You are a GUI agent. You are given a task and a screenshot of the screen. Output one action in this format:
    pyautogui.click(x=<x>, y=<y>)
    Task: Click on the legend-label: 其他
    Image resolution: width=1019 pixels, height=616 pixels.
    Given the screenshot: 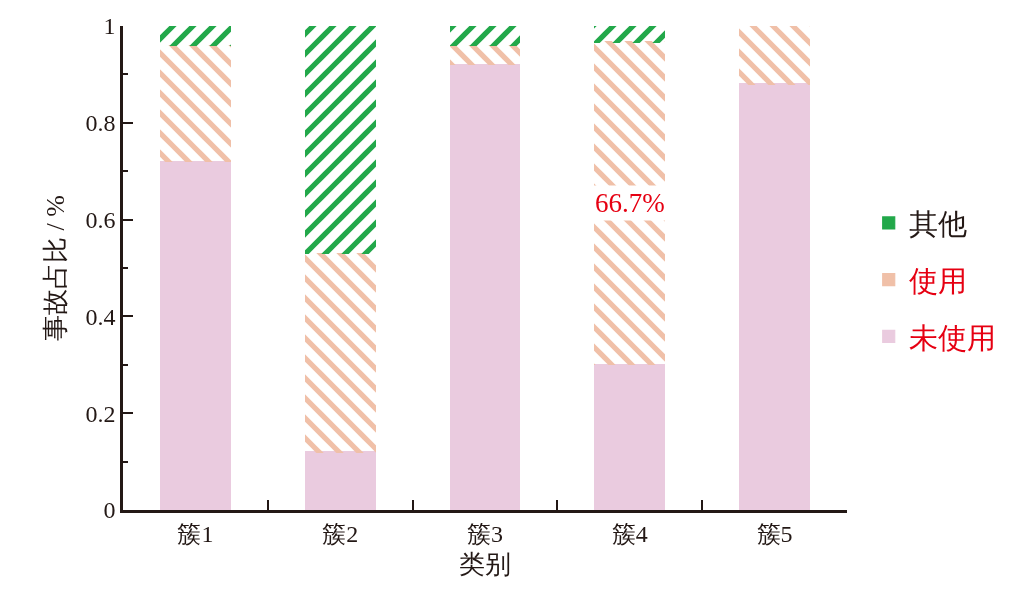 What is the action you would take?
    pyautogui.click(x=937, y=224)
    